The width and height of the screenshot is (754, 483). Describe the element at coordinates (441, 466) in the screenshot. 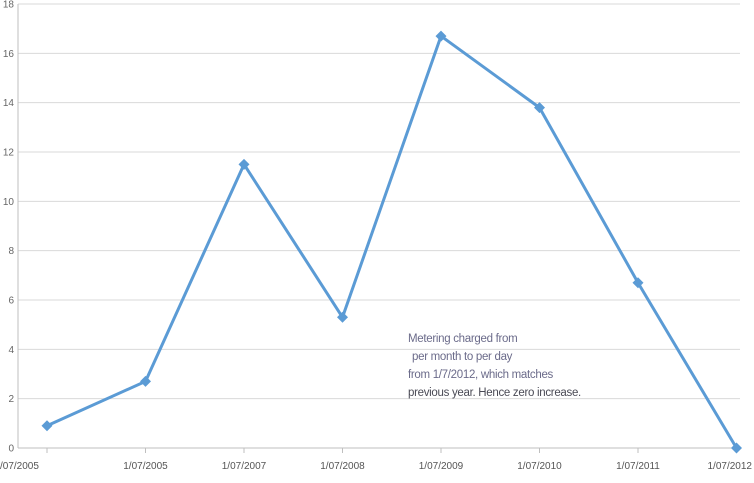

I see `x-tick-label: 1/07/2009` at that location.